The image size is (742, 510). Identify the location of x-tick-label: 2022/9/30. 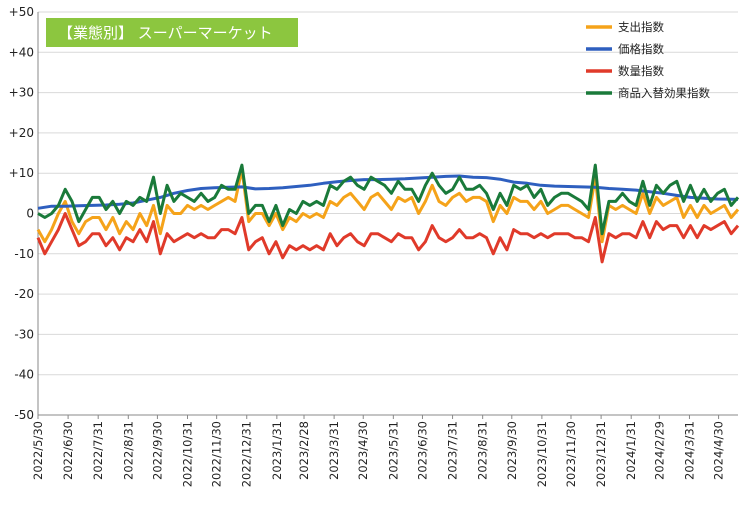
(157, 450).